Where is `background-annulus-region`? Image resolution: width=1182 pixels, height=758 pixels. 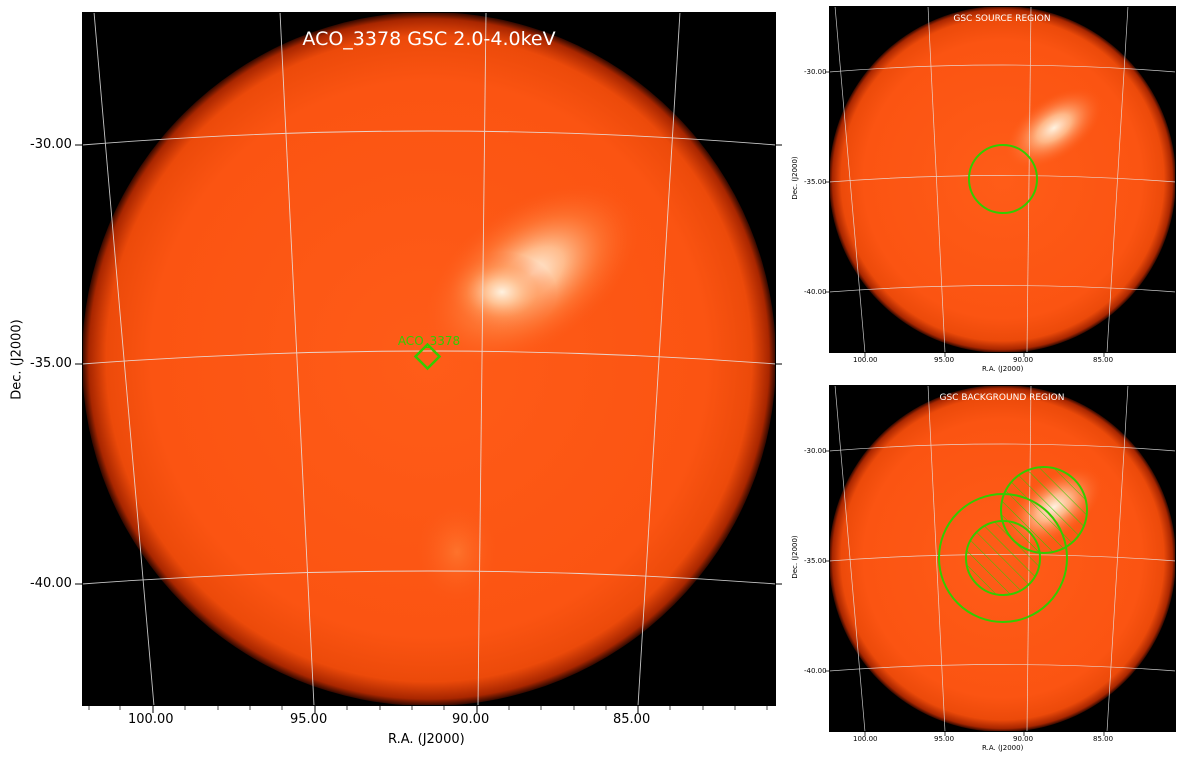 background-annulus-region is located at coordinates (1003, 558).